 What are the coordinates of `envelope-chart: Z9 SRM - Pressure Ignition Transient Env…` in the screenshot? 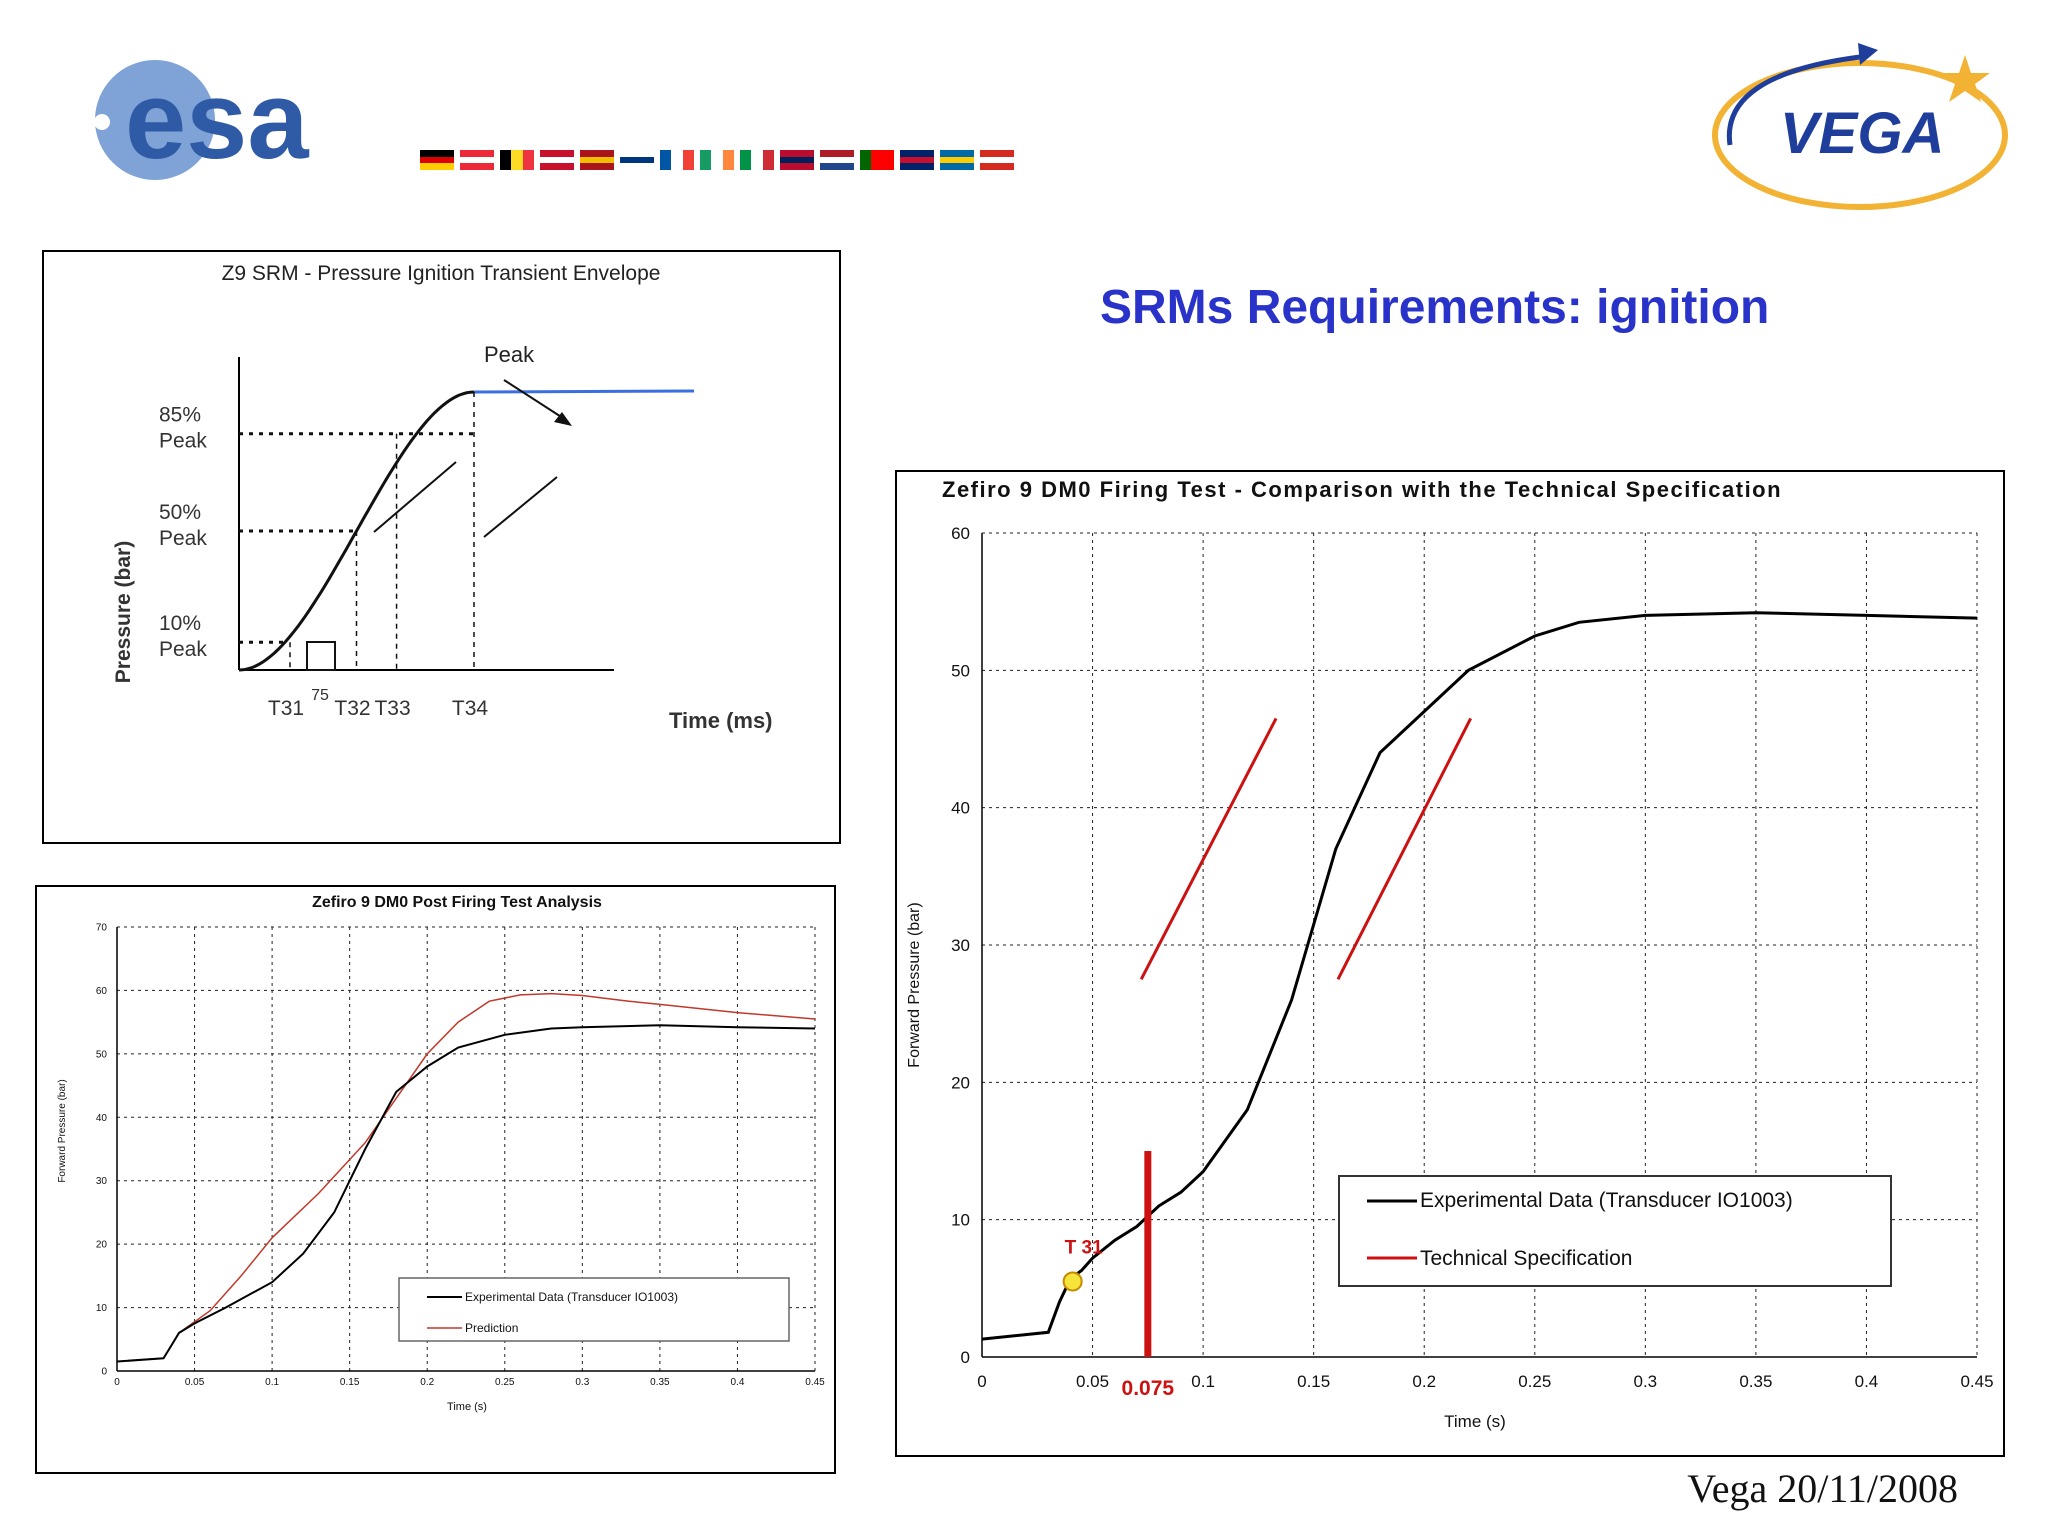 It's located at (442, 497).